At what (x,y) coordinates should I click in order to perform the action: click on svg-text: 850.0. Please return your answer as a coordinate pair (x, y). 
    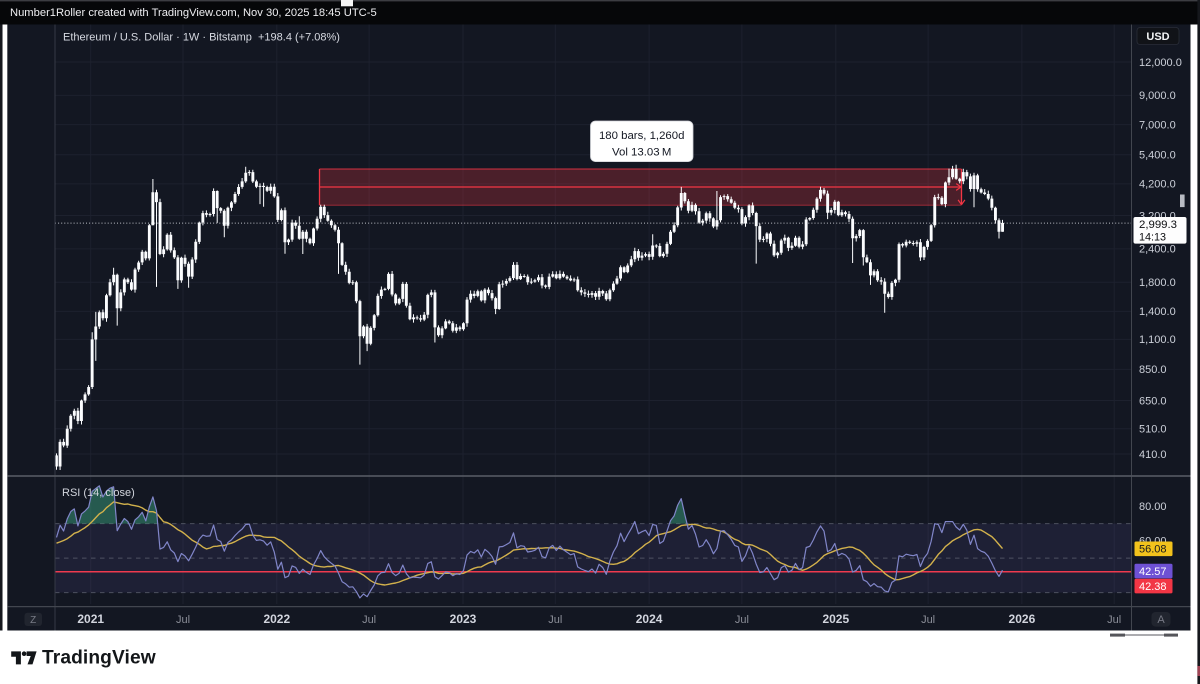
    Looking at the image, I should click on (1153, 370).